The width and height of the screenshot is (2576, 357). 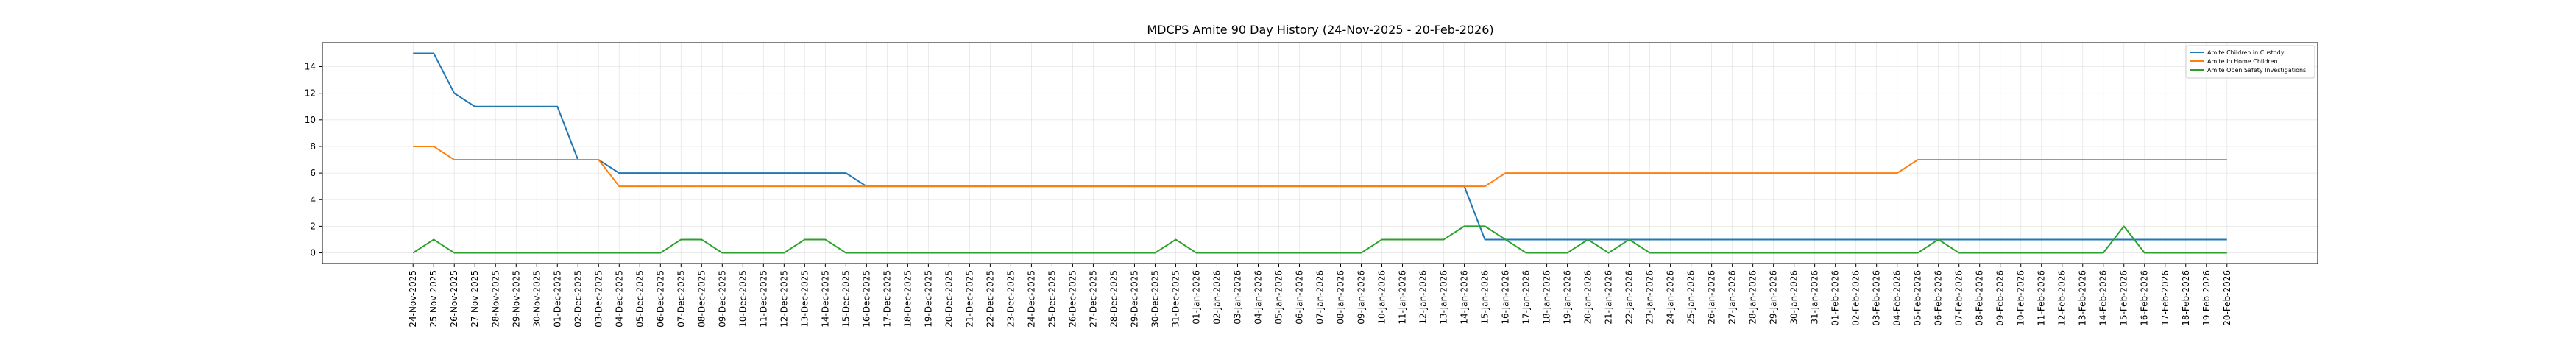 What do you see at coordinates (2000, 298) in the screenshot?
I see `x-tick-label: 09-Feb-2026` at bounding box center [2000, 298].